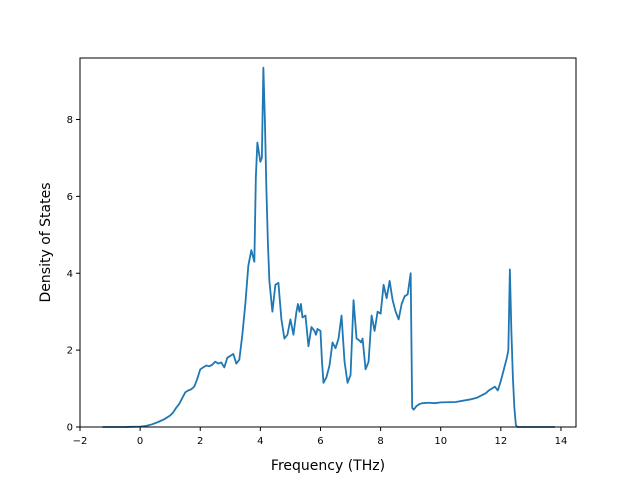 This screenshot has height=480, width=640. I want to click on x-tick-label: 2, so click(200, 441).